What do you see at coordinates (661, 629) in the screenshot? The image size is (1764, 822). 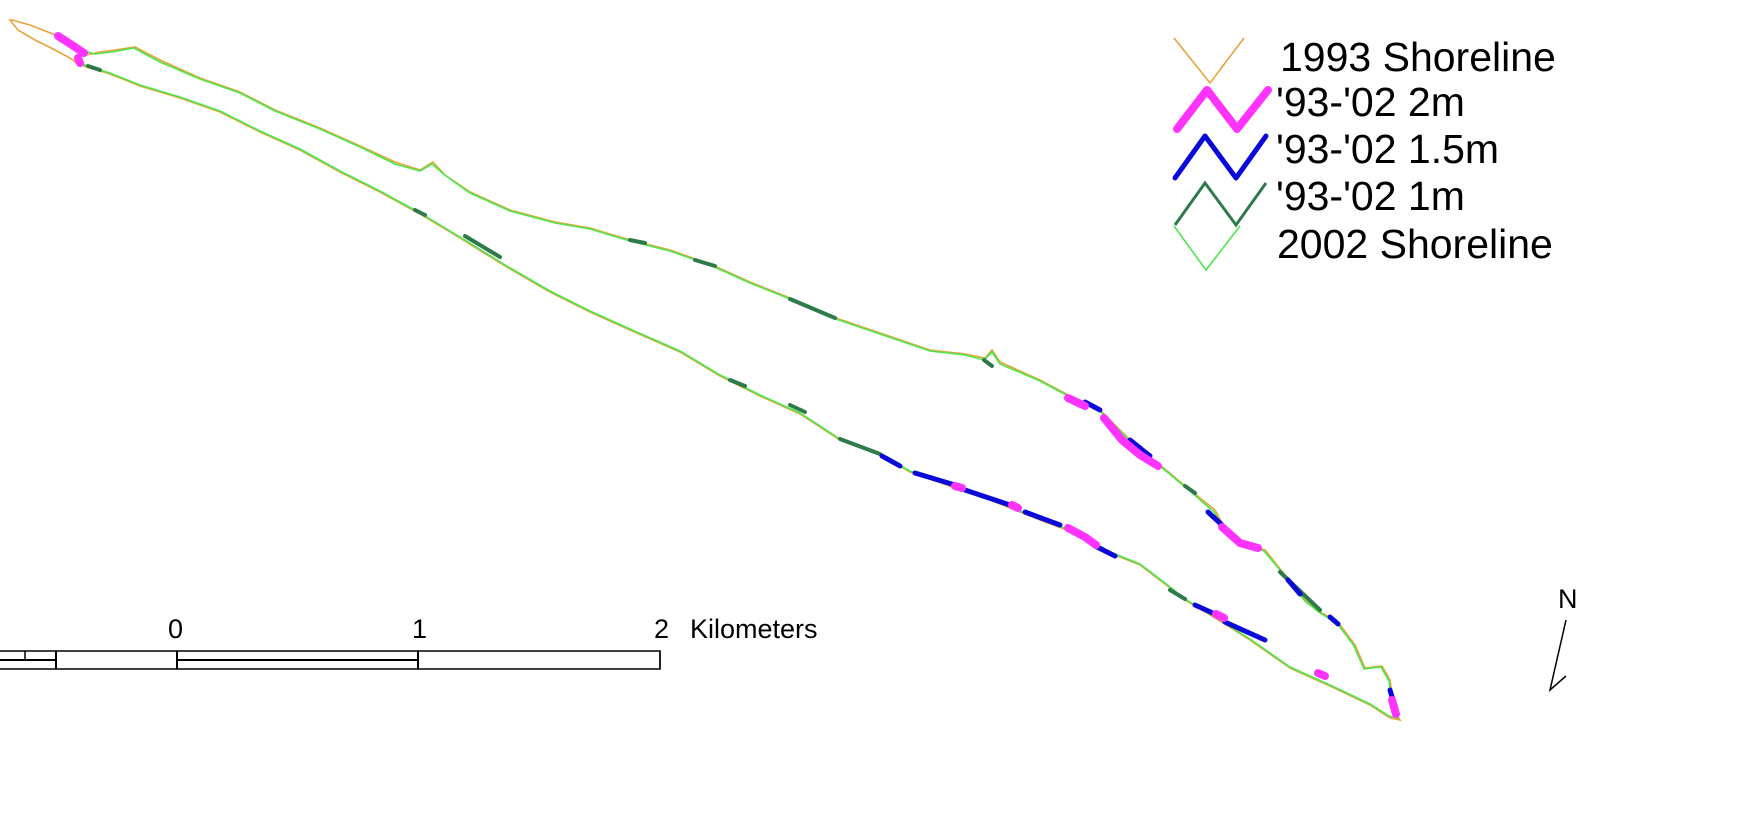 I see `scale-tick-label: 2` at bounding box center [661, 629].